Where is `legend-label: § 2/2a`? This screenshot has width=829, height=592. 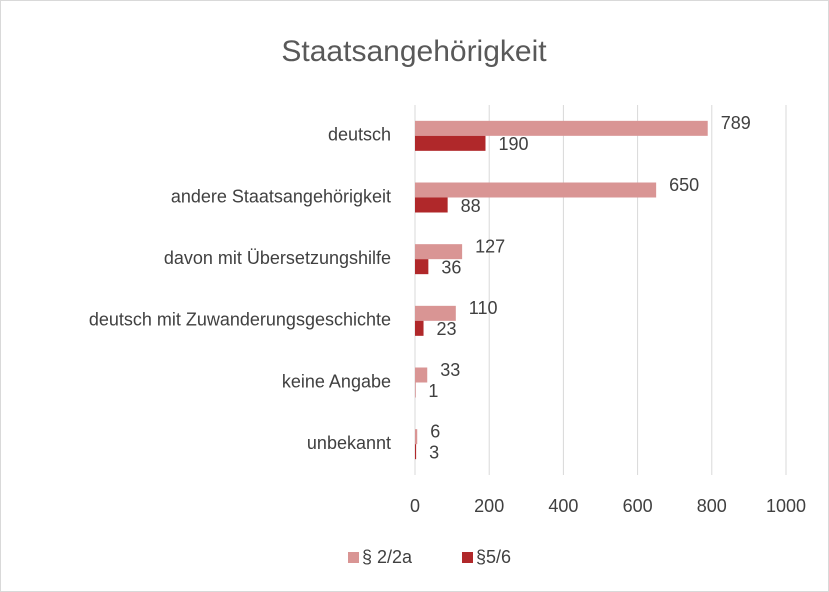 legend-label: § 2/2a is located at coordinates (387, 557).